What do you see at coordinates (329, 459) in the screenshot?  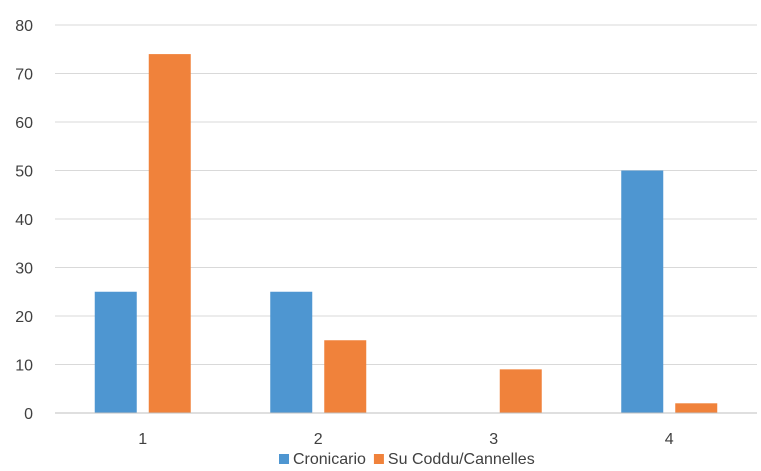 I see `legend-label: Cronicario` at bounding box center [329, 459].